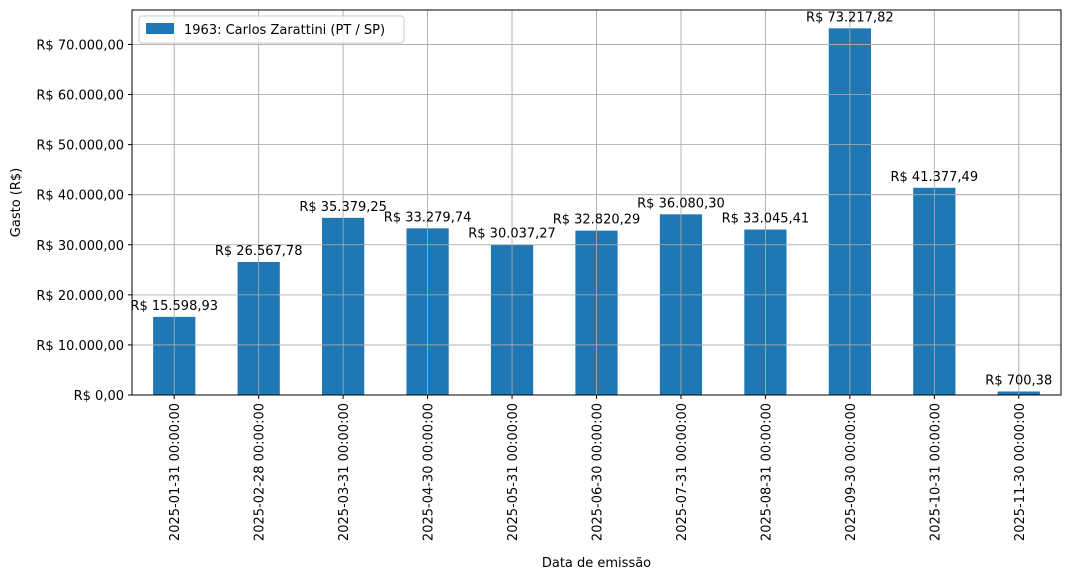 The width and height of the screenshot is (1072, 580). What do you see at coordinates (428, 217) in the screenshot?
I see `bar-value-label: R$ 33.279,74` at bounding box center [428, 217].